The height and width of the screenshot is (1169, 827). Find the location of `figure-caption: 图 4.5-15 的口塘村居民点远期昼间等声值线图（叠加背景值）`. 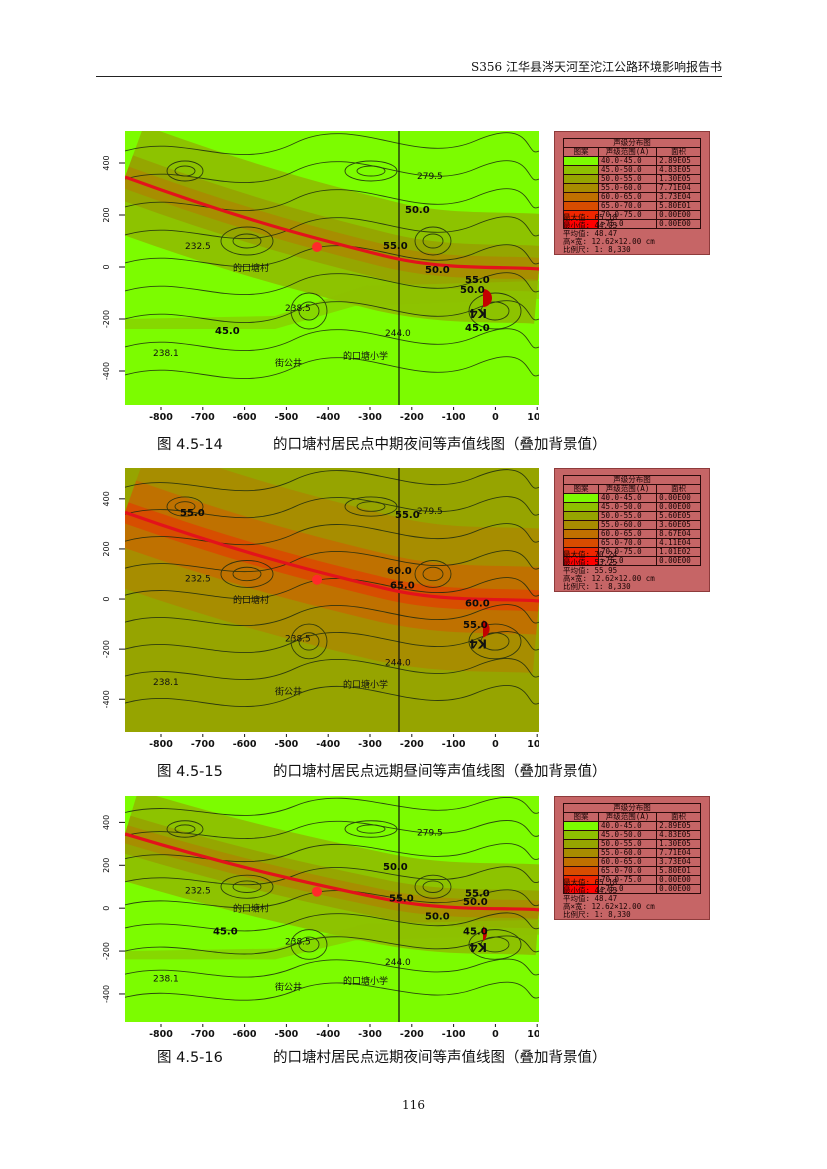

figure-caption: 图 4.5-15 的口塘村居民点远期昼间等声值线图（叠加背景值） is located at coordinates (382, 770).